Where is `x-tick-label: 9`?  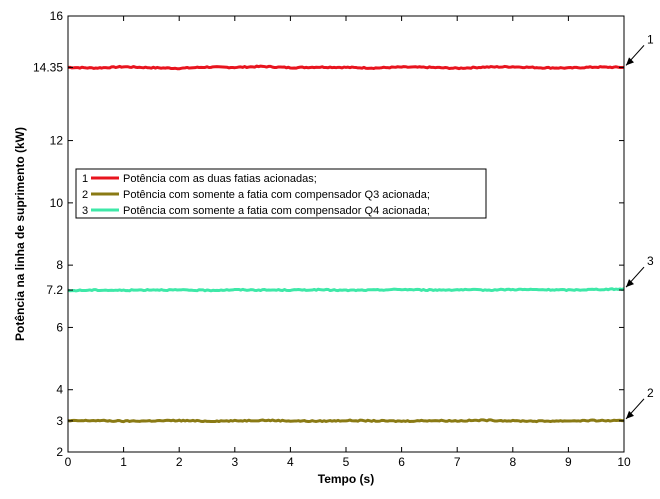 x-tick-label: 9 is located at coordinates (568, 462).